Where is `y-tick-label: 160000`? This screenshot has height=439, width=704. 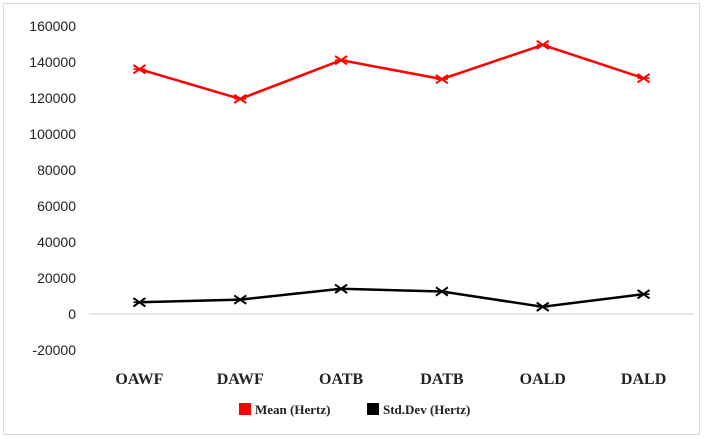
y-tick-label: 160000 is located at coordinates (52, 26).